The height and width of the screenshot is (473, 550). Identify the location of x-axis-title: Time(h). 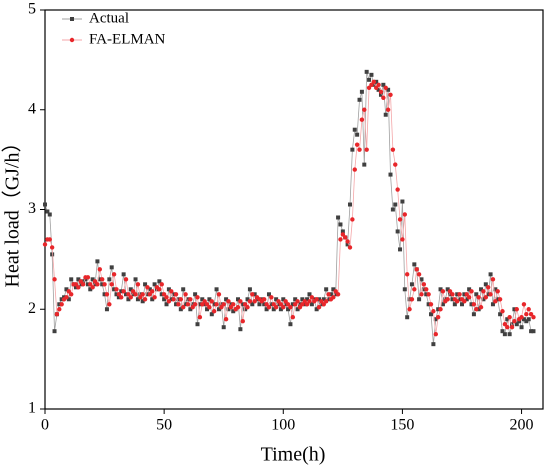
(293, 455).